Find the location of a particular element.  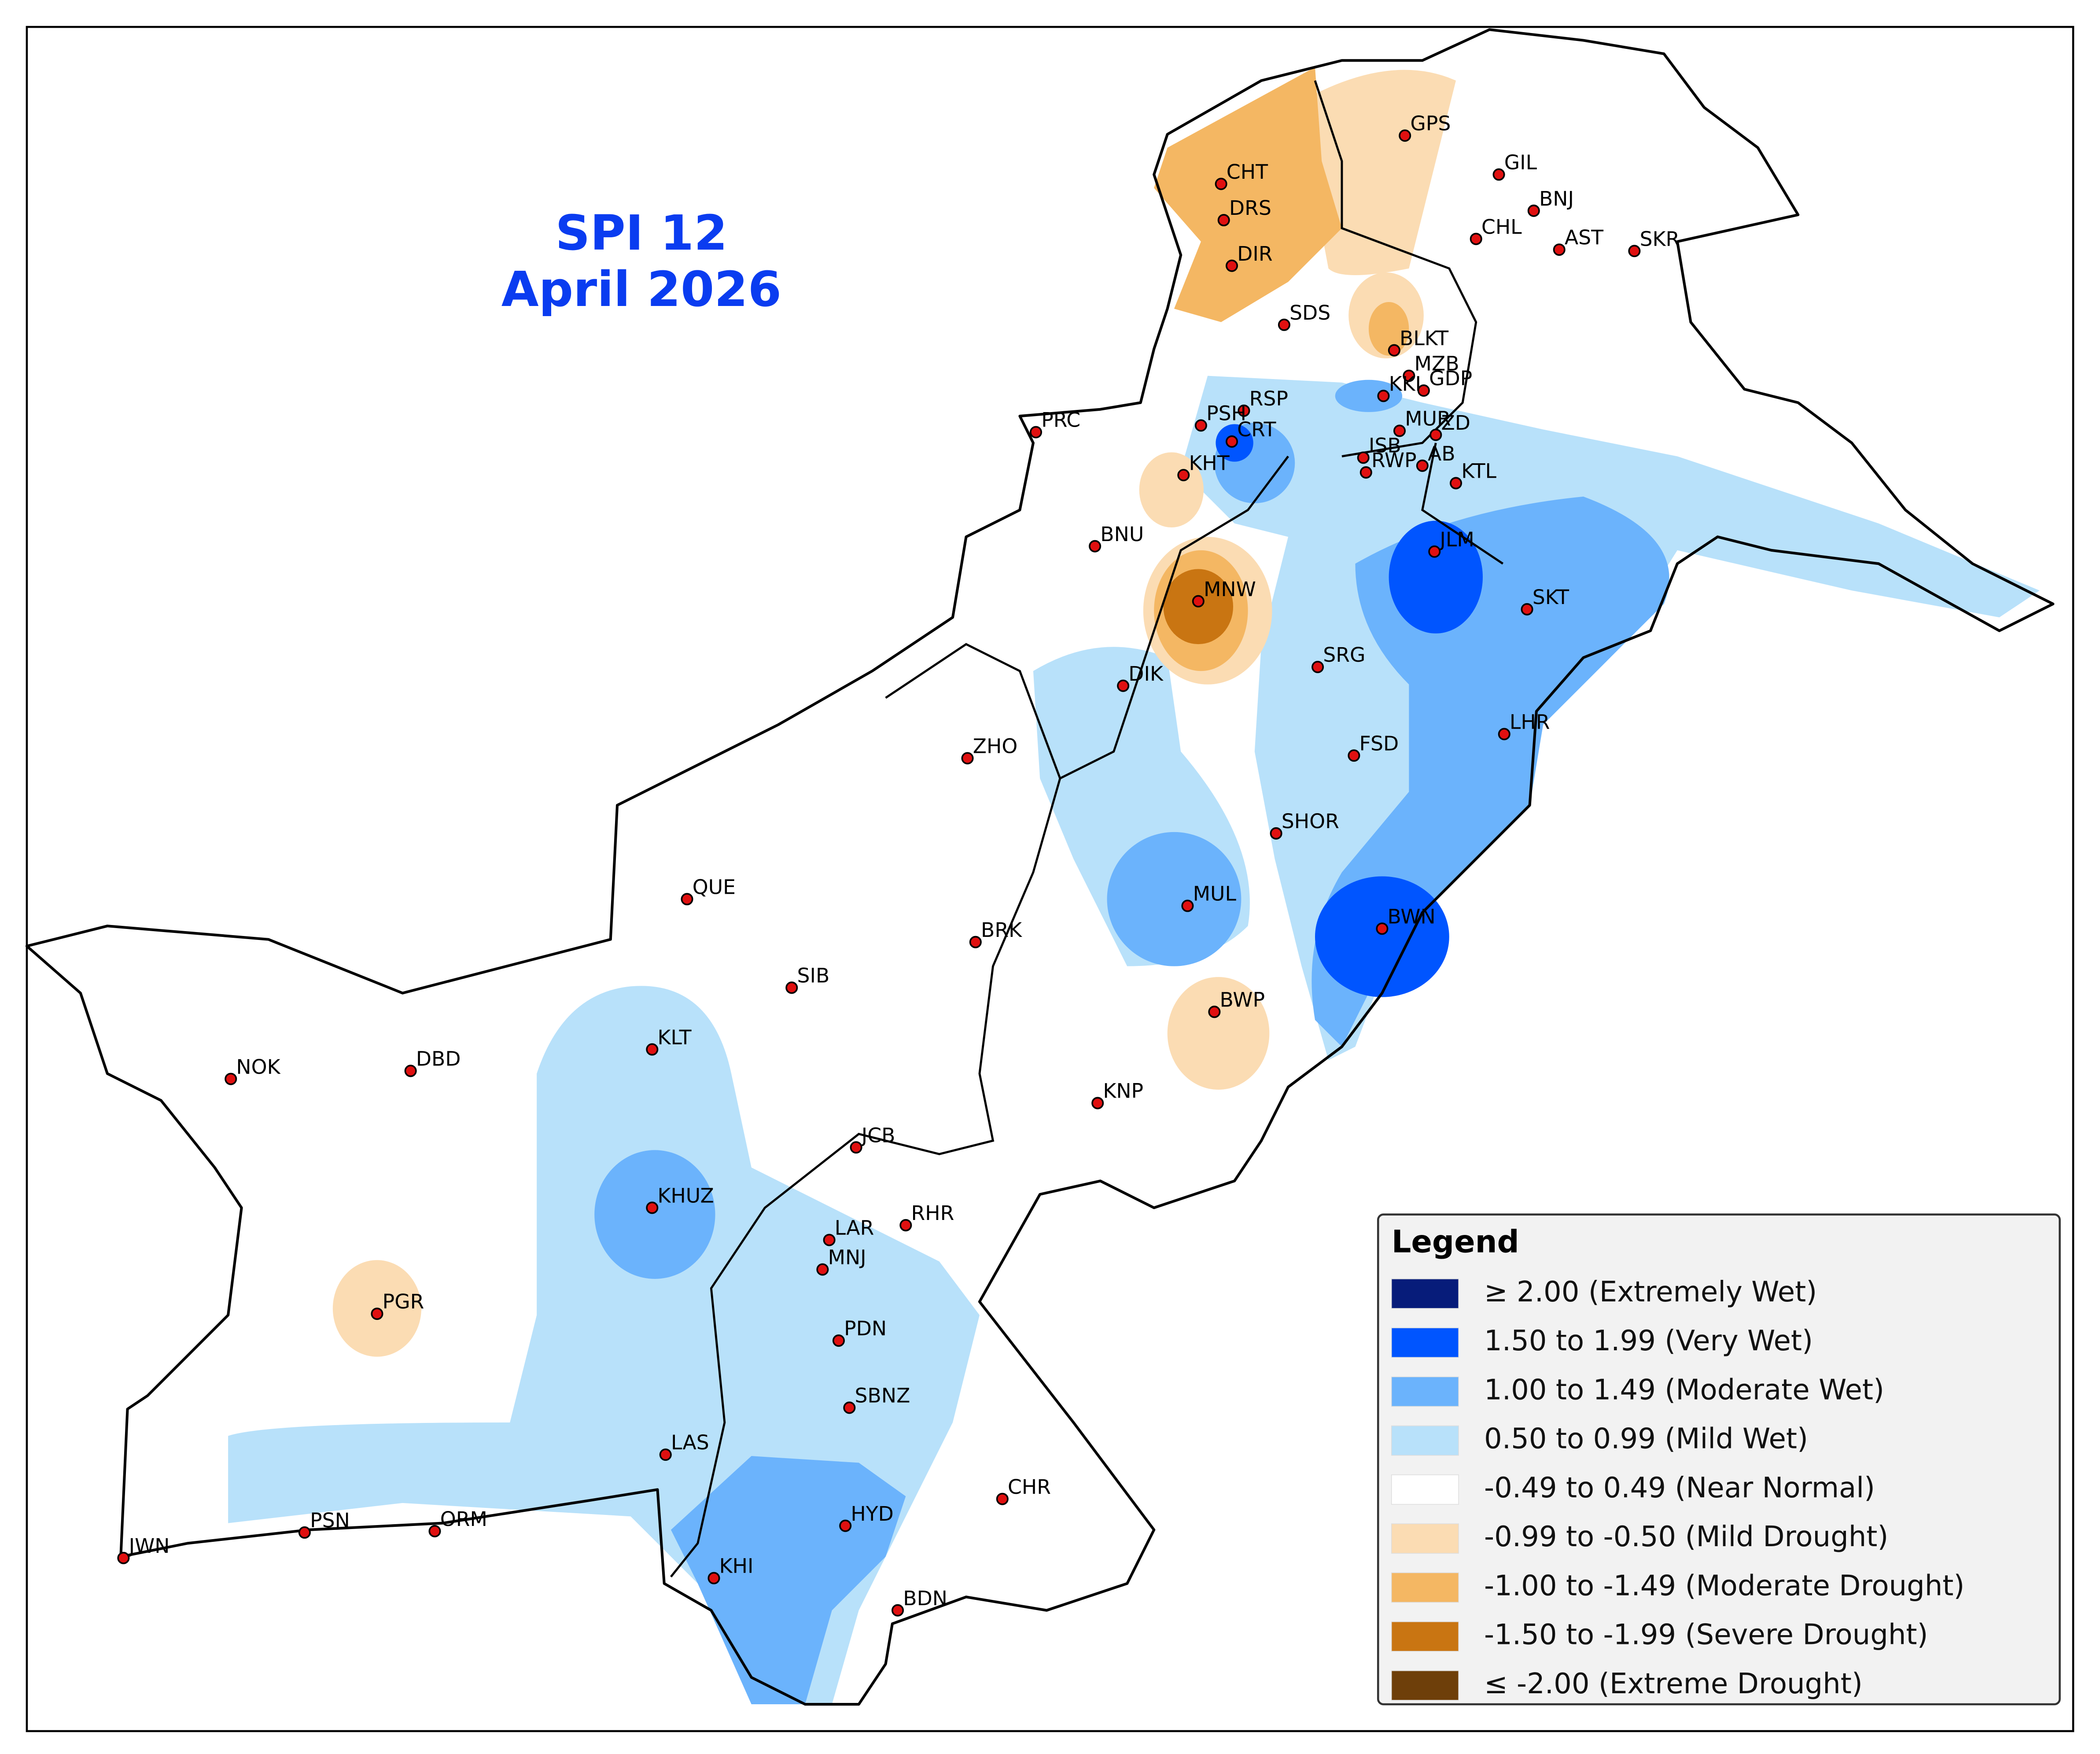

station-label: CHL is located at coordinates (1501, 227).